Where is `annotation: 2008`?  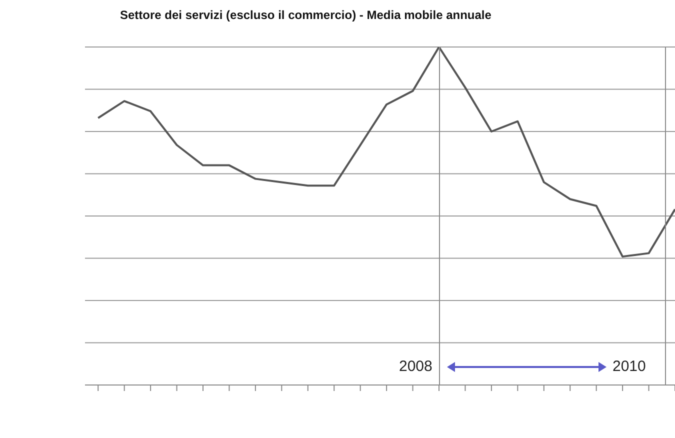
annotation: 2008 is located at coordinates (415, 366).